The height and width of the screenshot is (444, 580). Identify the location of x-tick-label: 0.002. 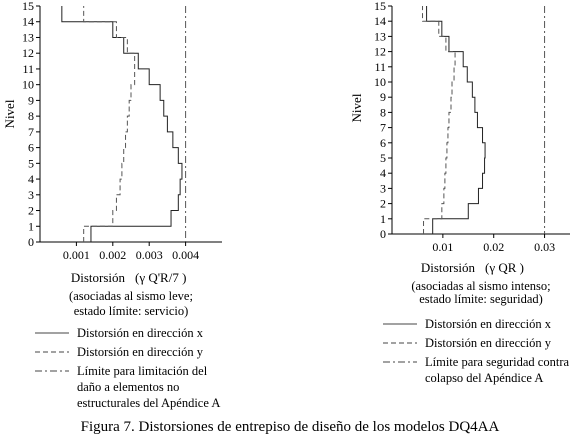
(112, 255).